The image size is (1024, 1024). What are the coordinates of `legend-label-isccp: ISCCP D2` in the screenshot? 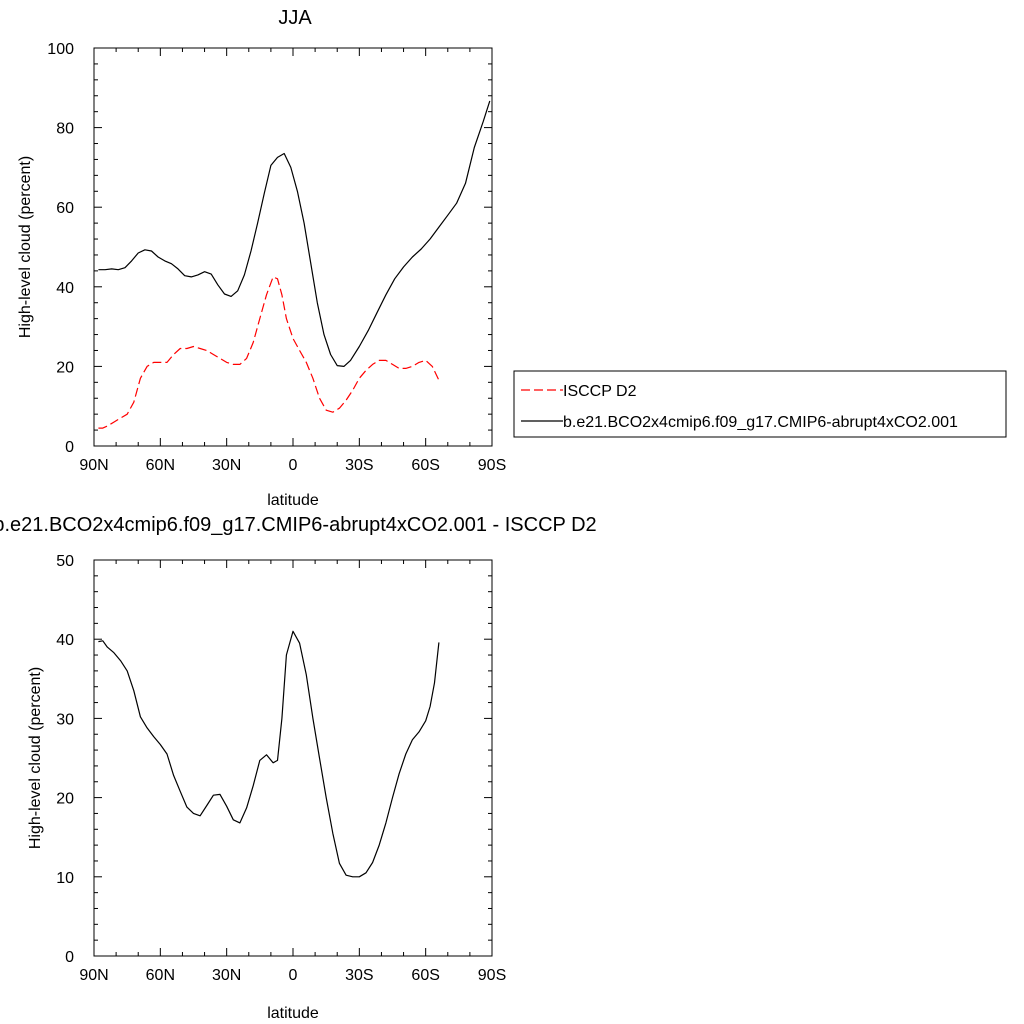 It's located at (600, 391).